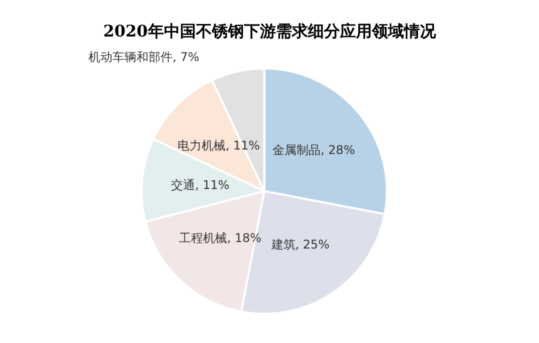 The image size is (539, 343). I want to click on slice-label: 工程机械, 18%, so click(220, 238).